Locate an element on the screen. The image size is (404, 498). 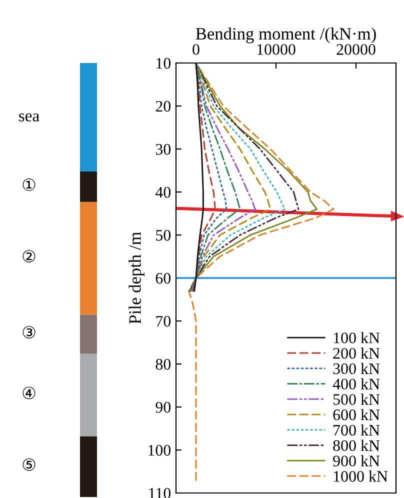
x-tick-label: 10000 is located at coordinates (276, 49).